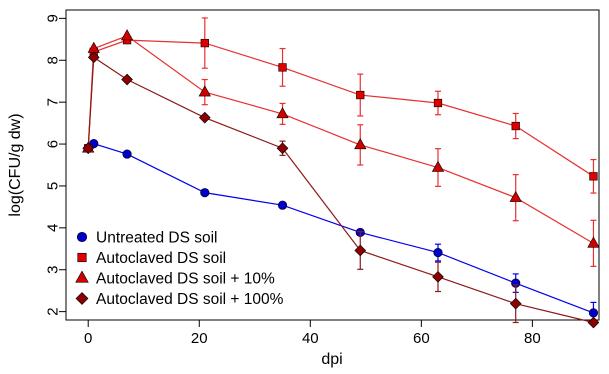 The width and height of the screenshot is (609, 374). What do you see at coordinates (331, 359) in the screenshot?
I see `x-axis-title: dpi` at bounding box center [331, 359].